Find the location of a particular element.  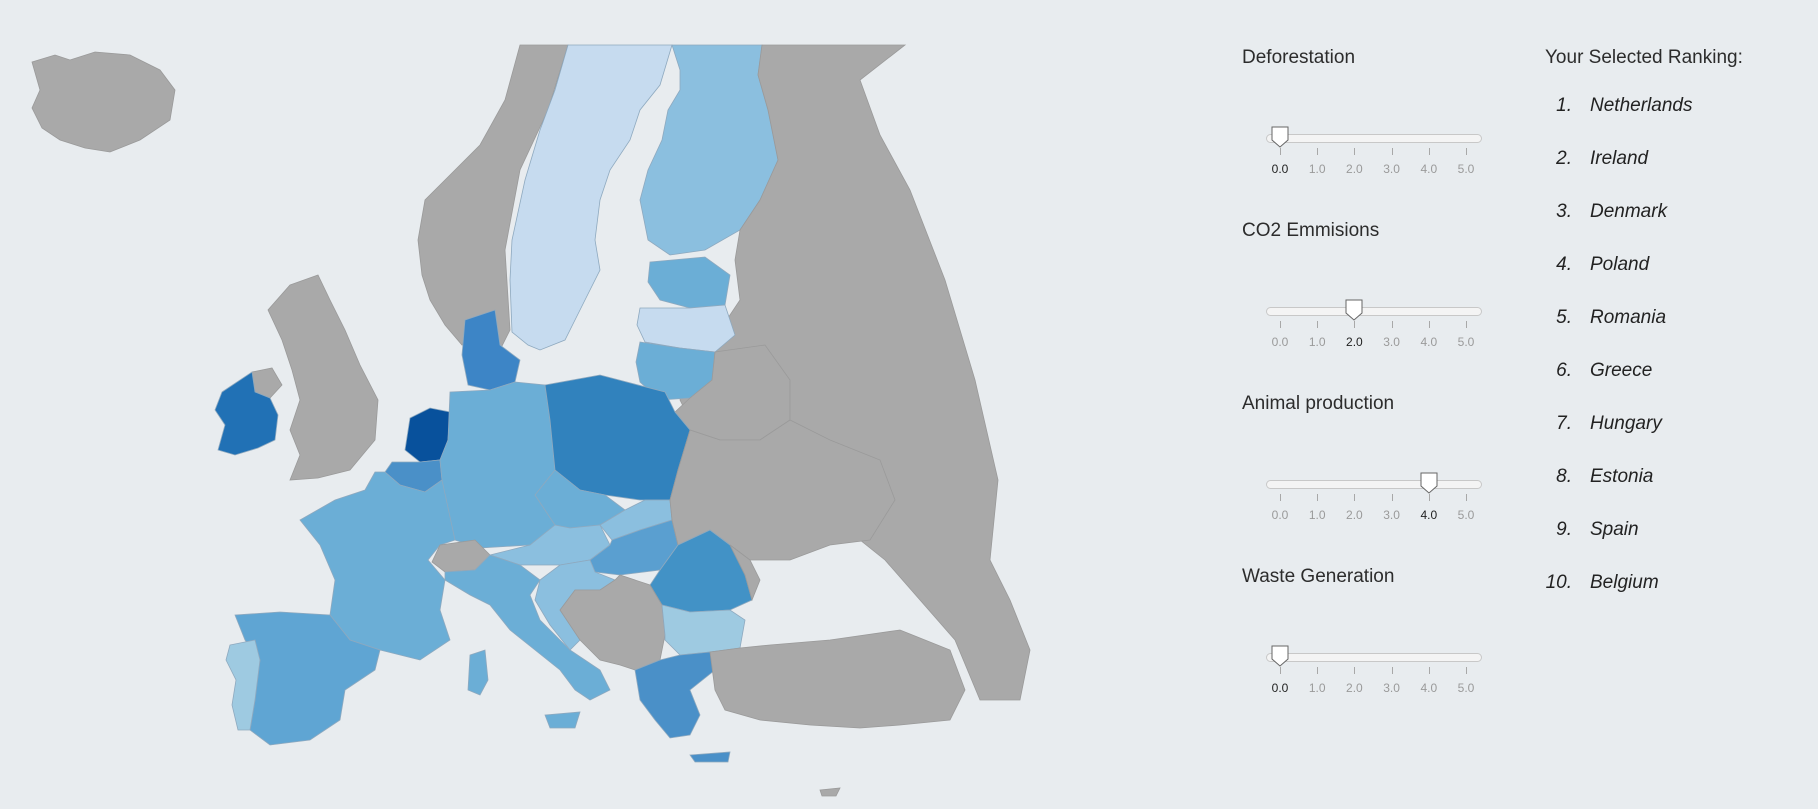

slider-label: Deforestation is located at coordinates (1299, 57).